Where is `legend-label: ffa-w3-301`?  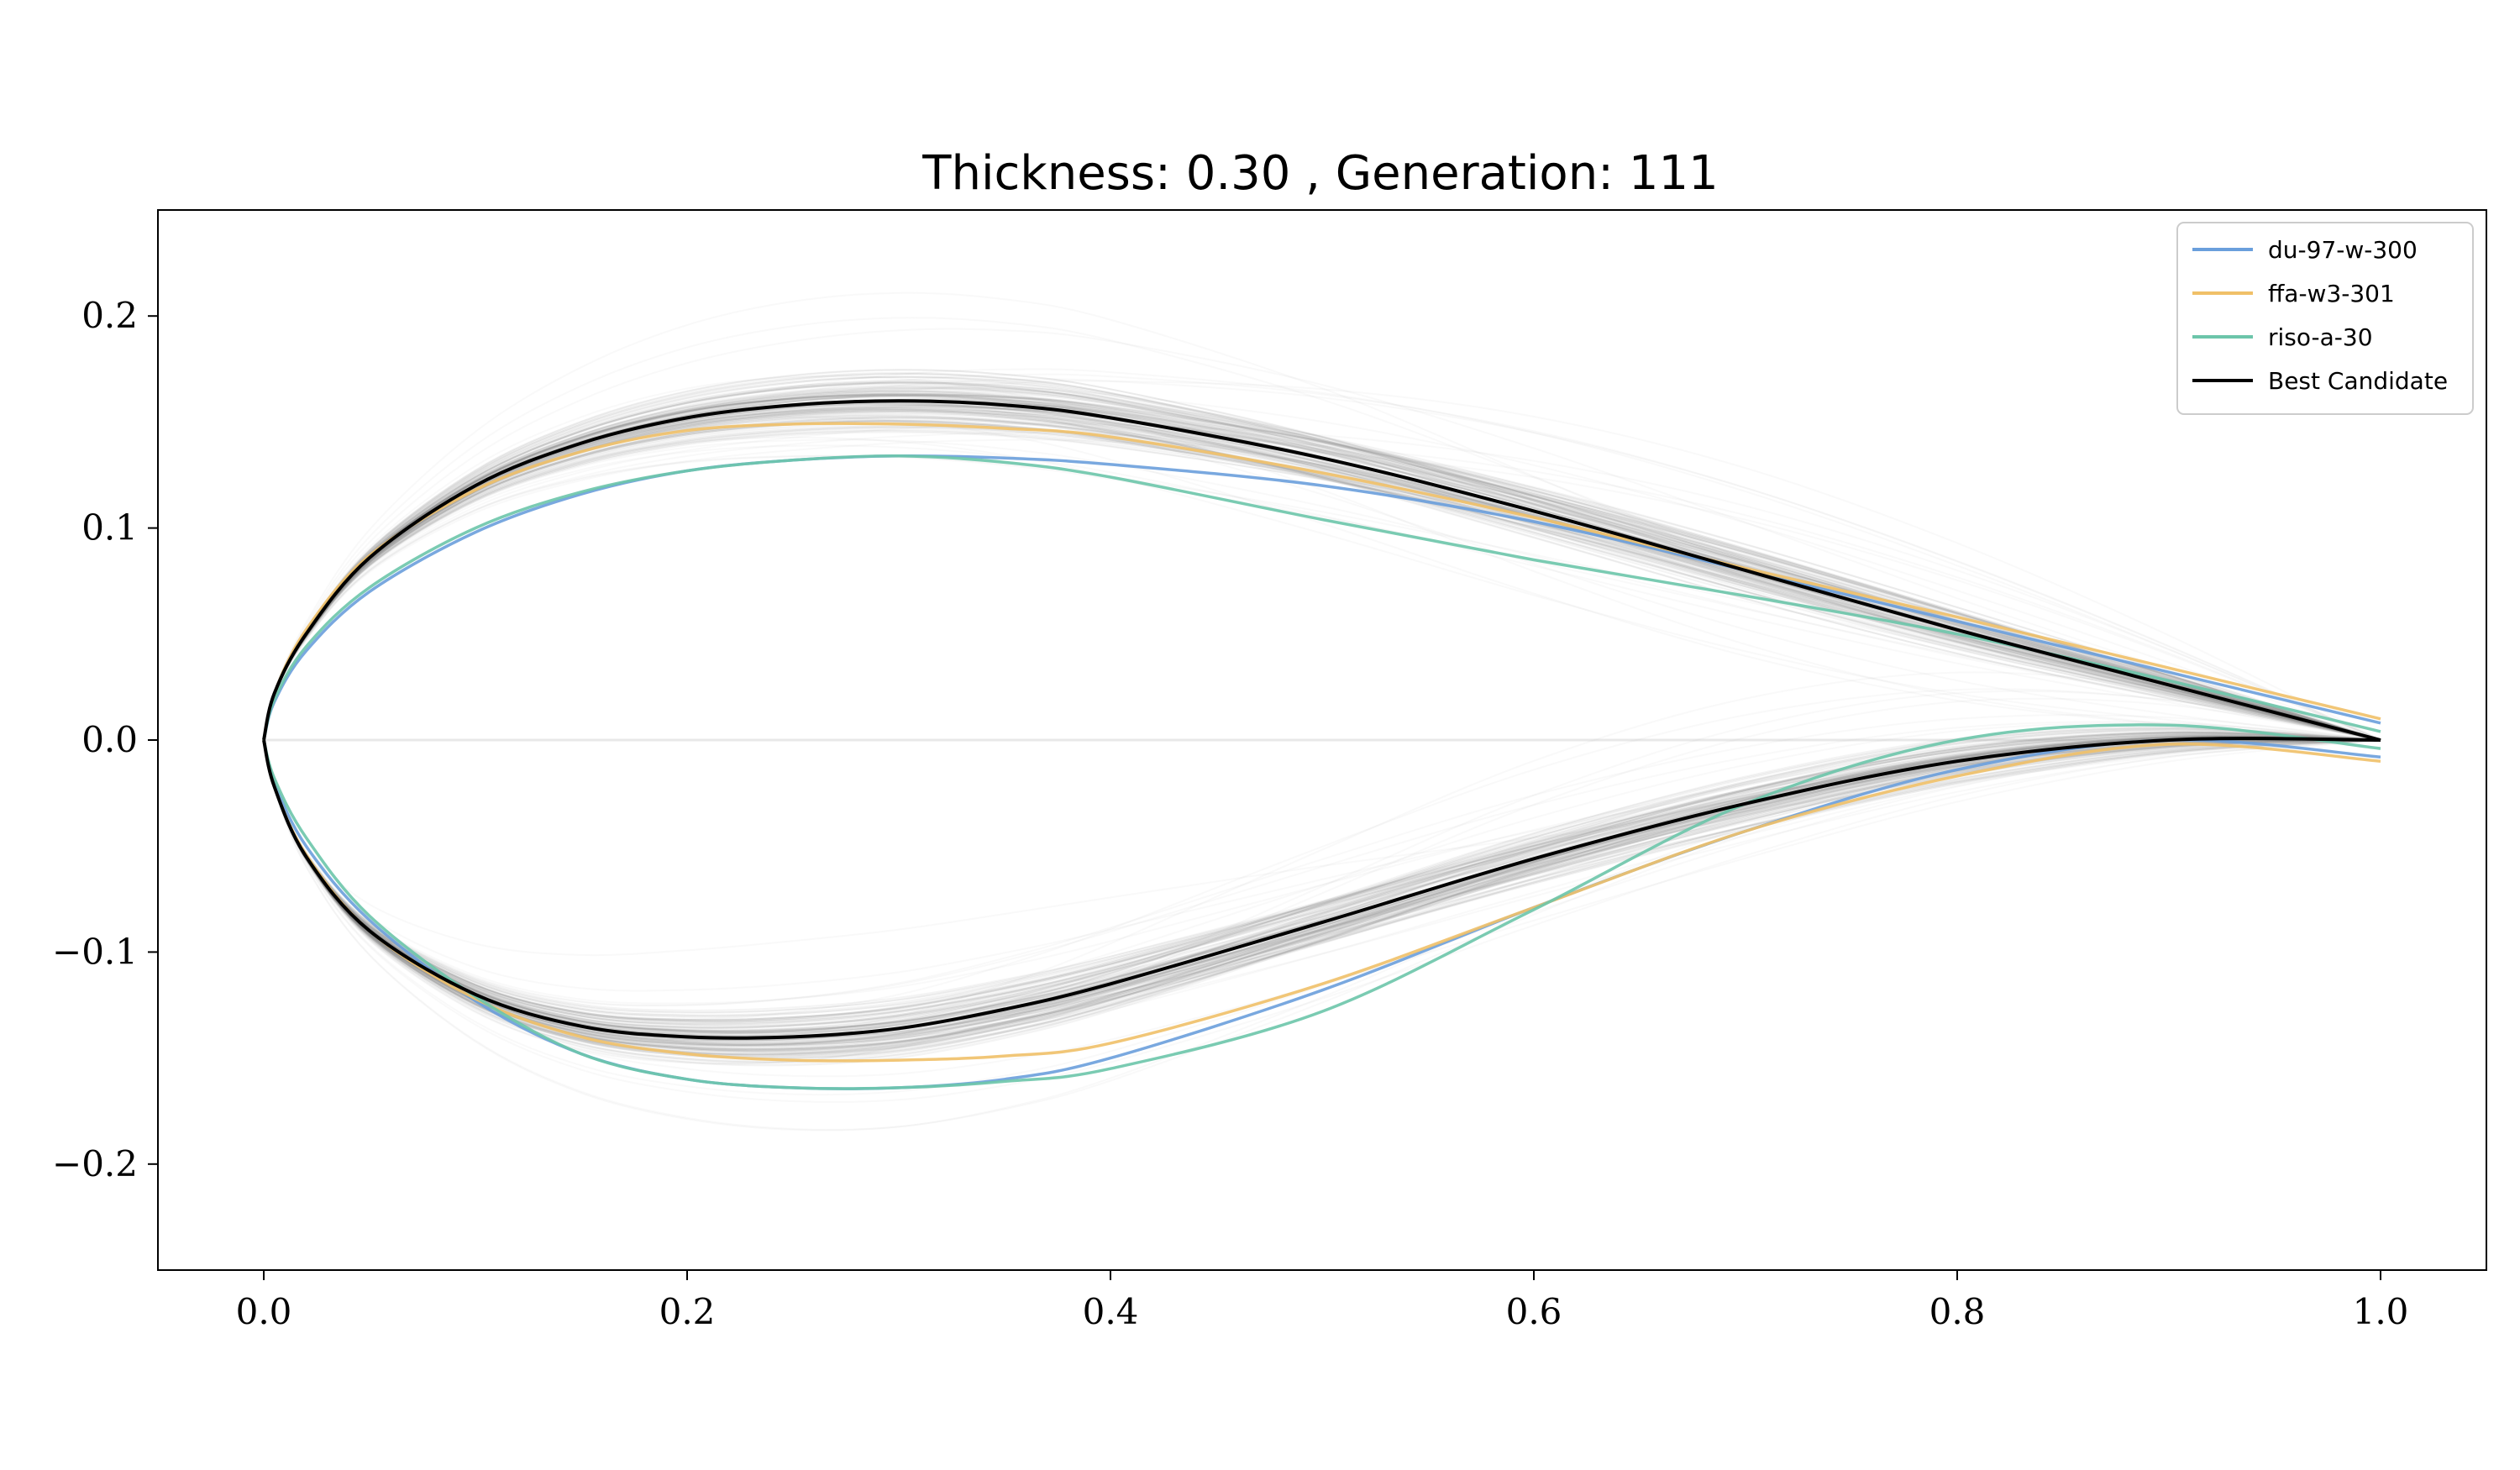
legend-label: ffa-w3-301 is located at coordinates (2331, 293).